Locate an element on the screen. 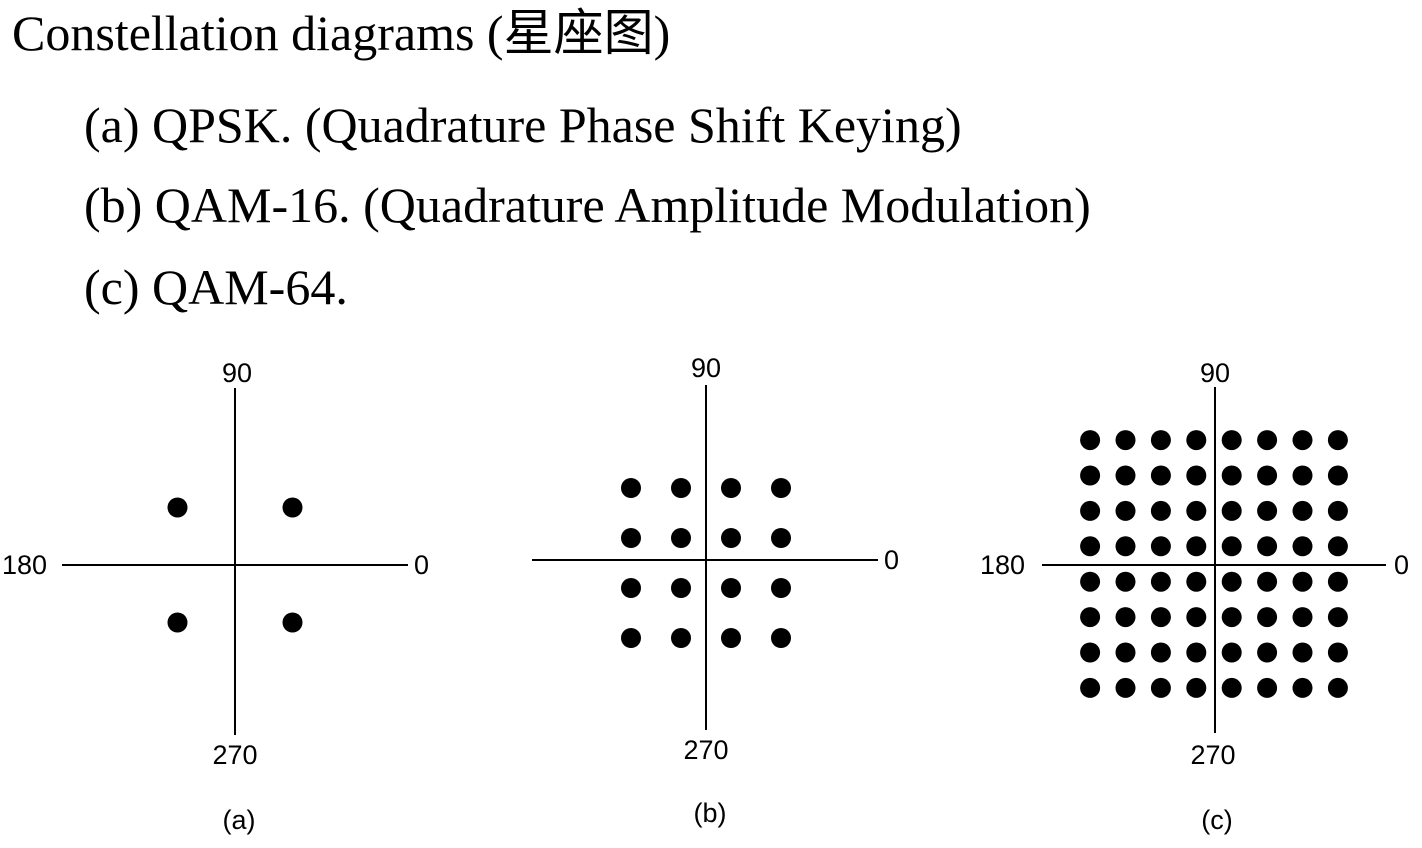 Image resolution: width=1422 pixels, height=848 pixels. page-title: Constellation diagrams (星座图) is located at coordinates (341, 33).